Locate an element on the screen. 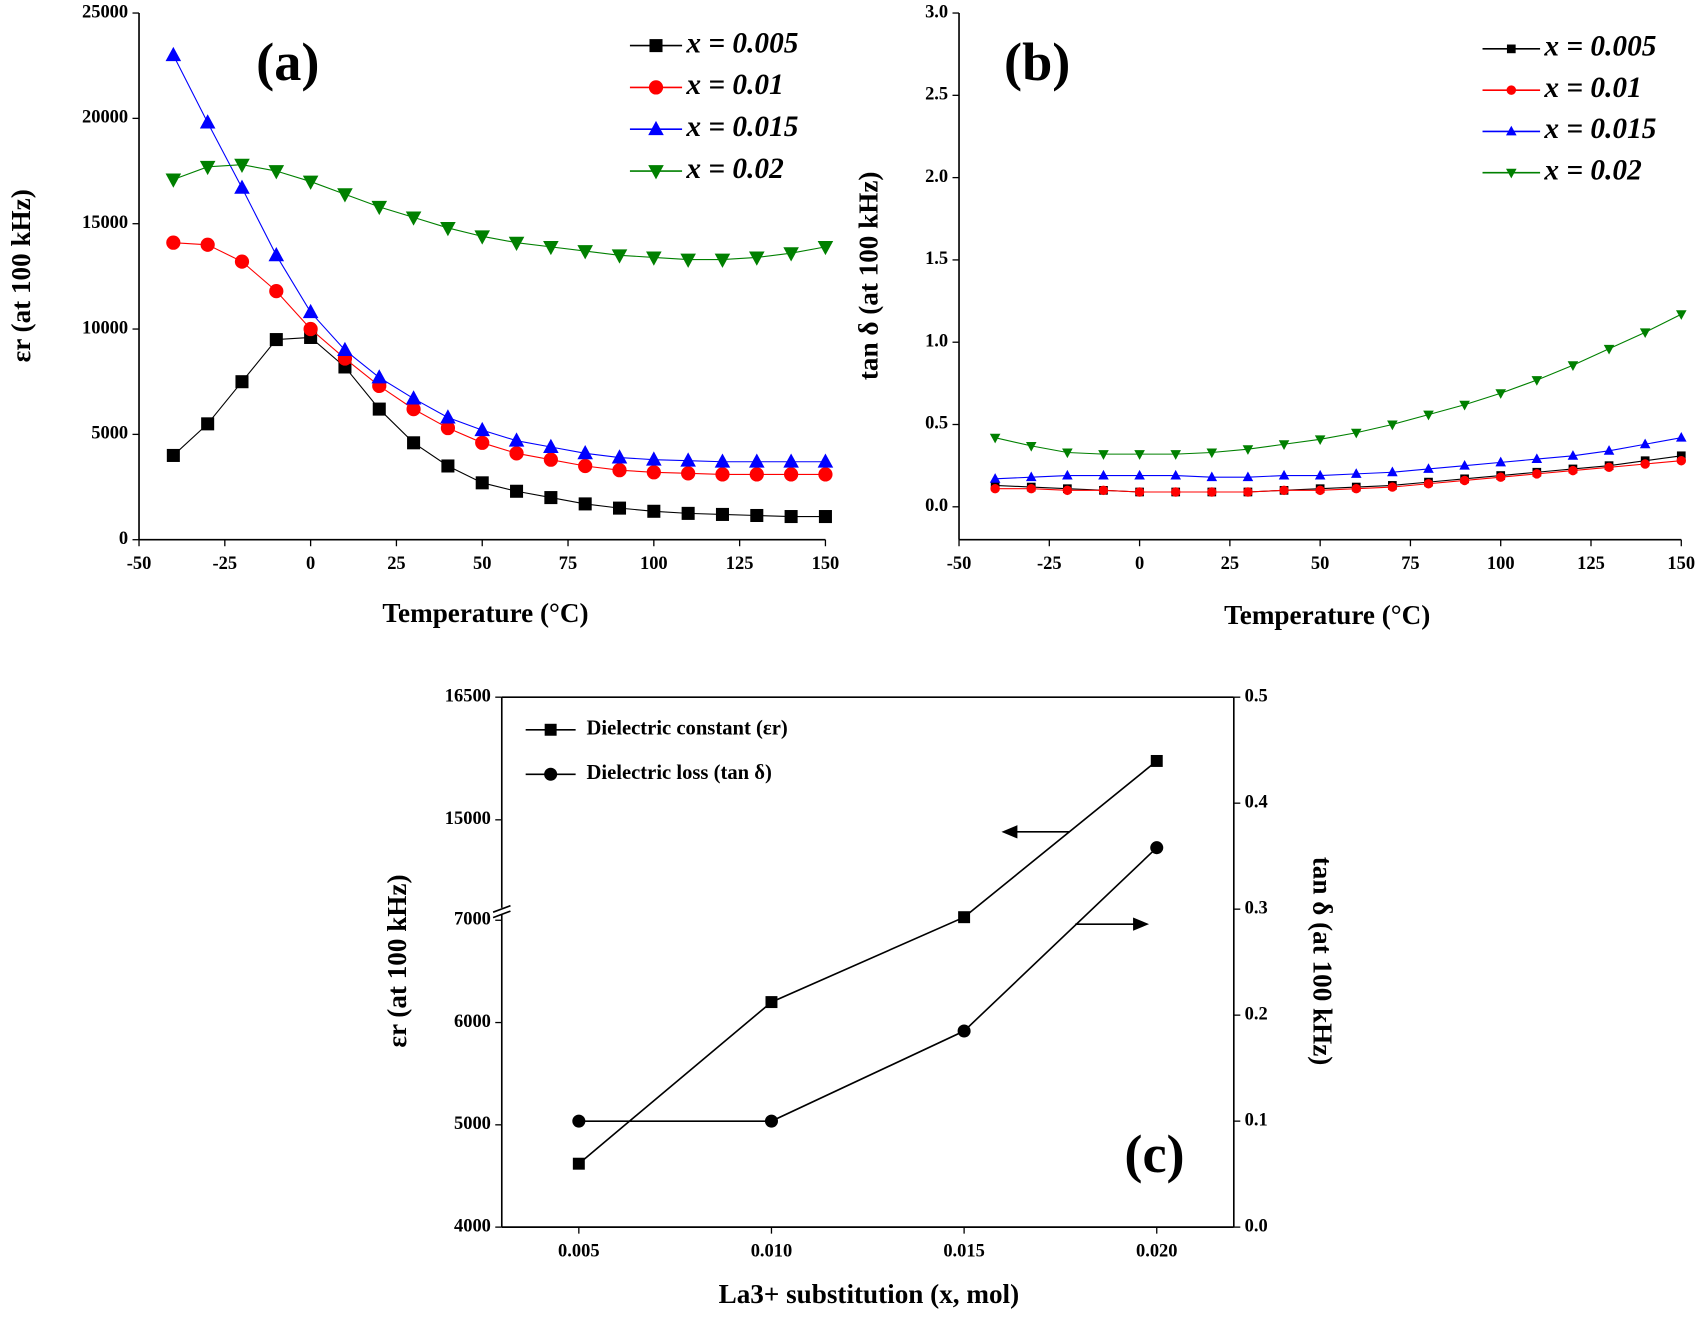 Image resolution: width=1703 pixels, height=1319 pixels. legend-label: x = 0.005 is located at coordinates (741, 43).